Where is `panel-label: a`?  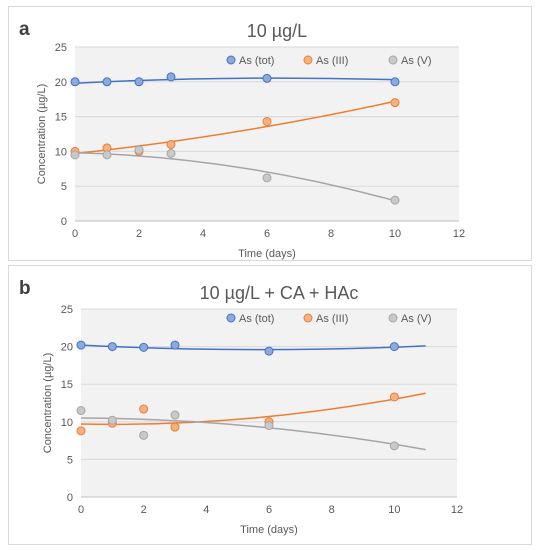 panel-label: a is located at coordinates (24, 29).